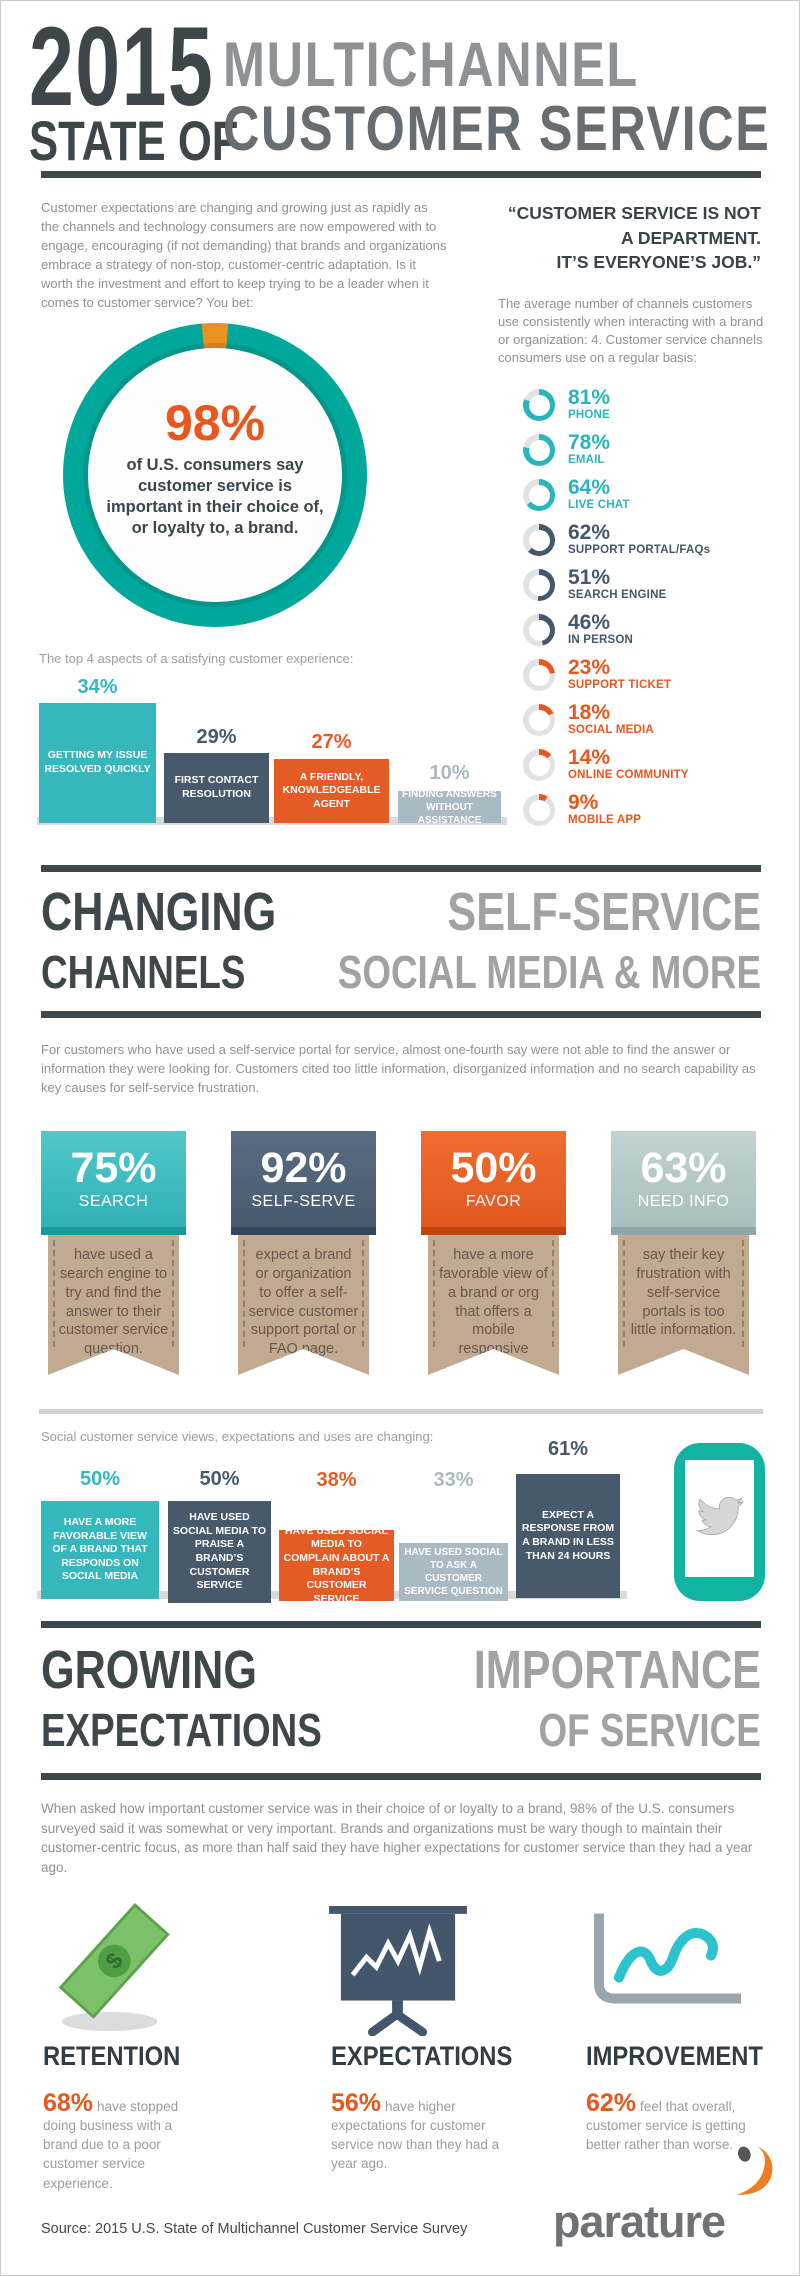 This screenshot has height=2276, width=800. I want to click on channel-label: SUPPORT TICKET, so click(620, 685).